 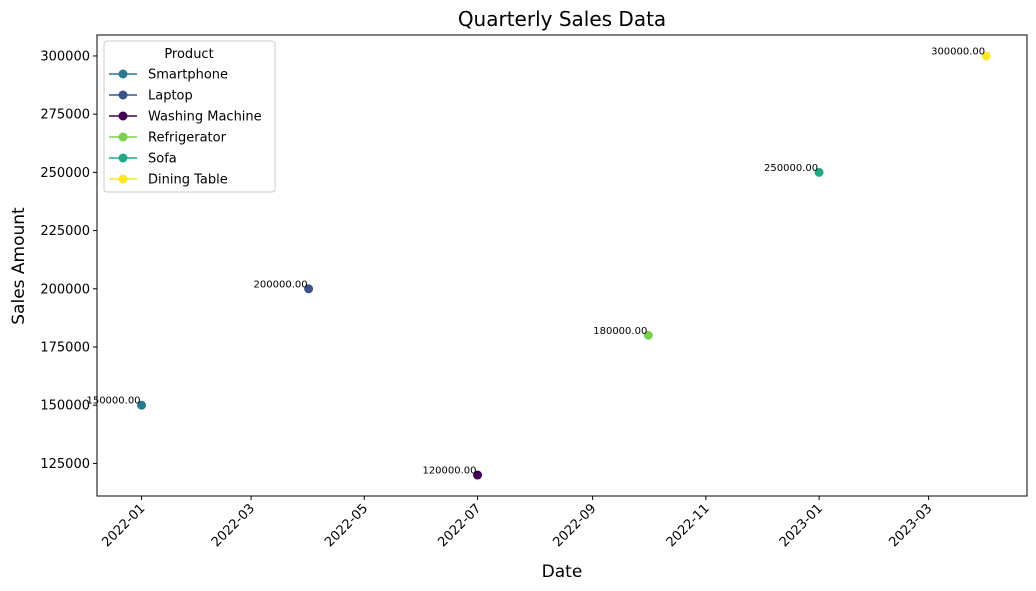 What do you see at coordinates (620, 331) in the screenshot?
I see `data-label: 180000.00` at bounding box center [620, 331].